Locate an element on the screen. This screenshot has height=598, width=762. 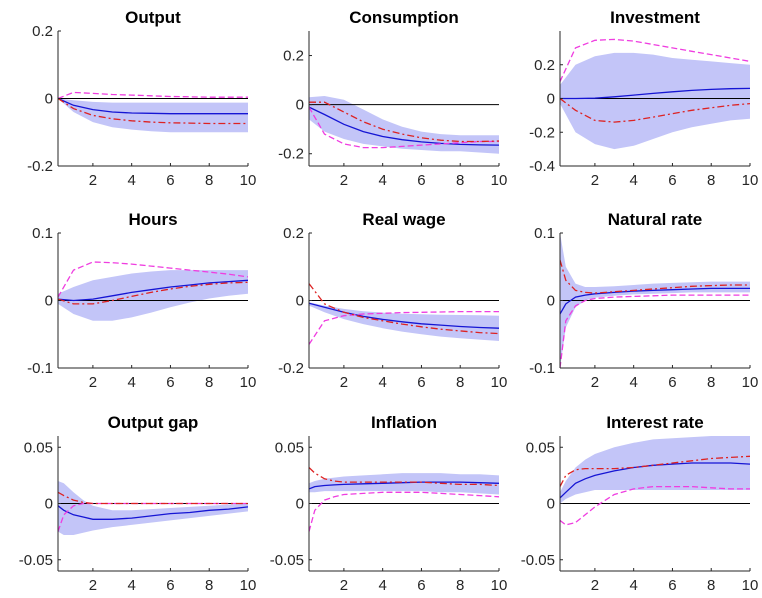
panel-title: Consumption is located at coordinates (404, 17).